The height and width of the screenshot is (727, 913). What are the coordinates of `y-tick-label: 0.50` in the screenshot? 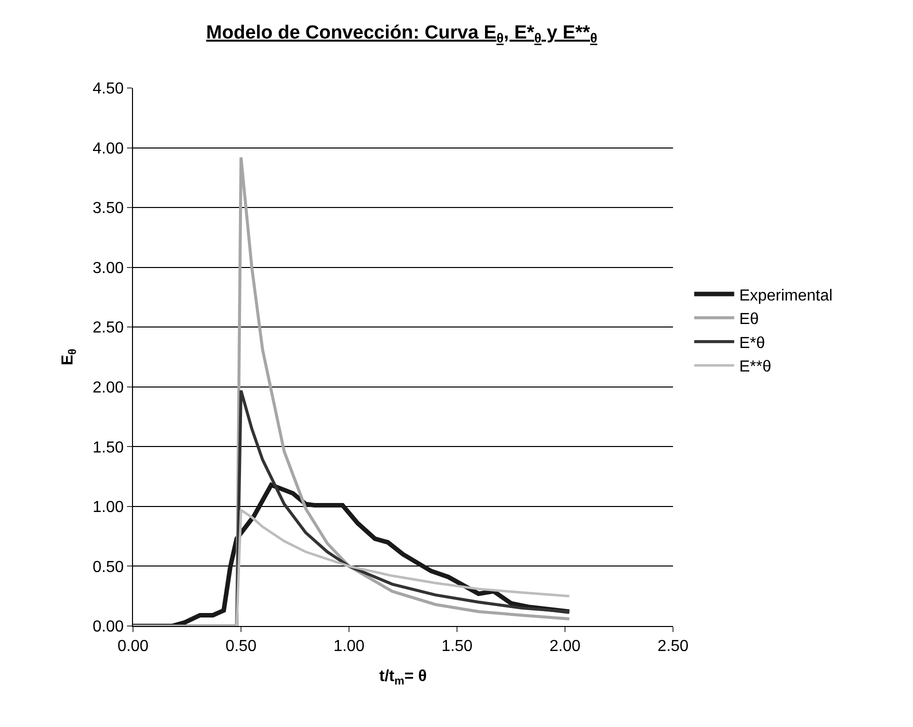 It's located at (108, 567).